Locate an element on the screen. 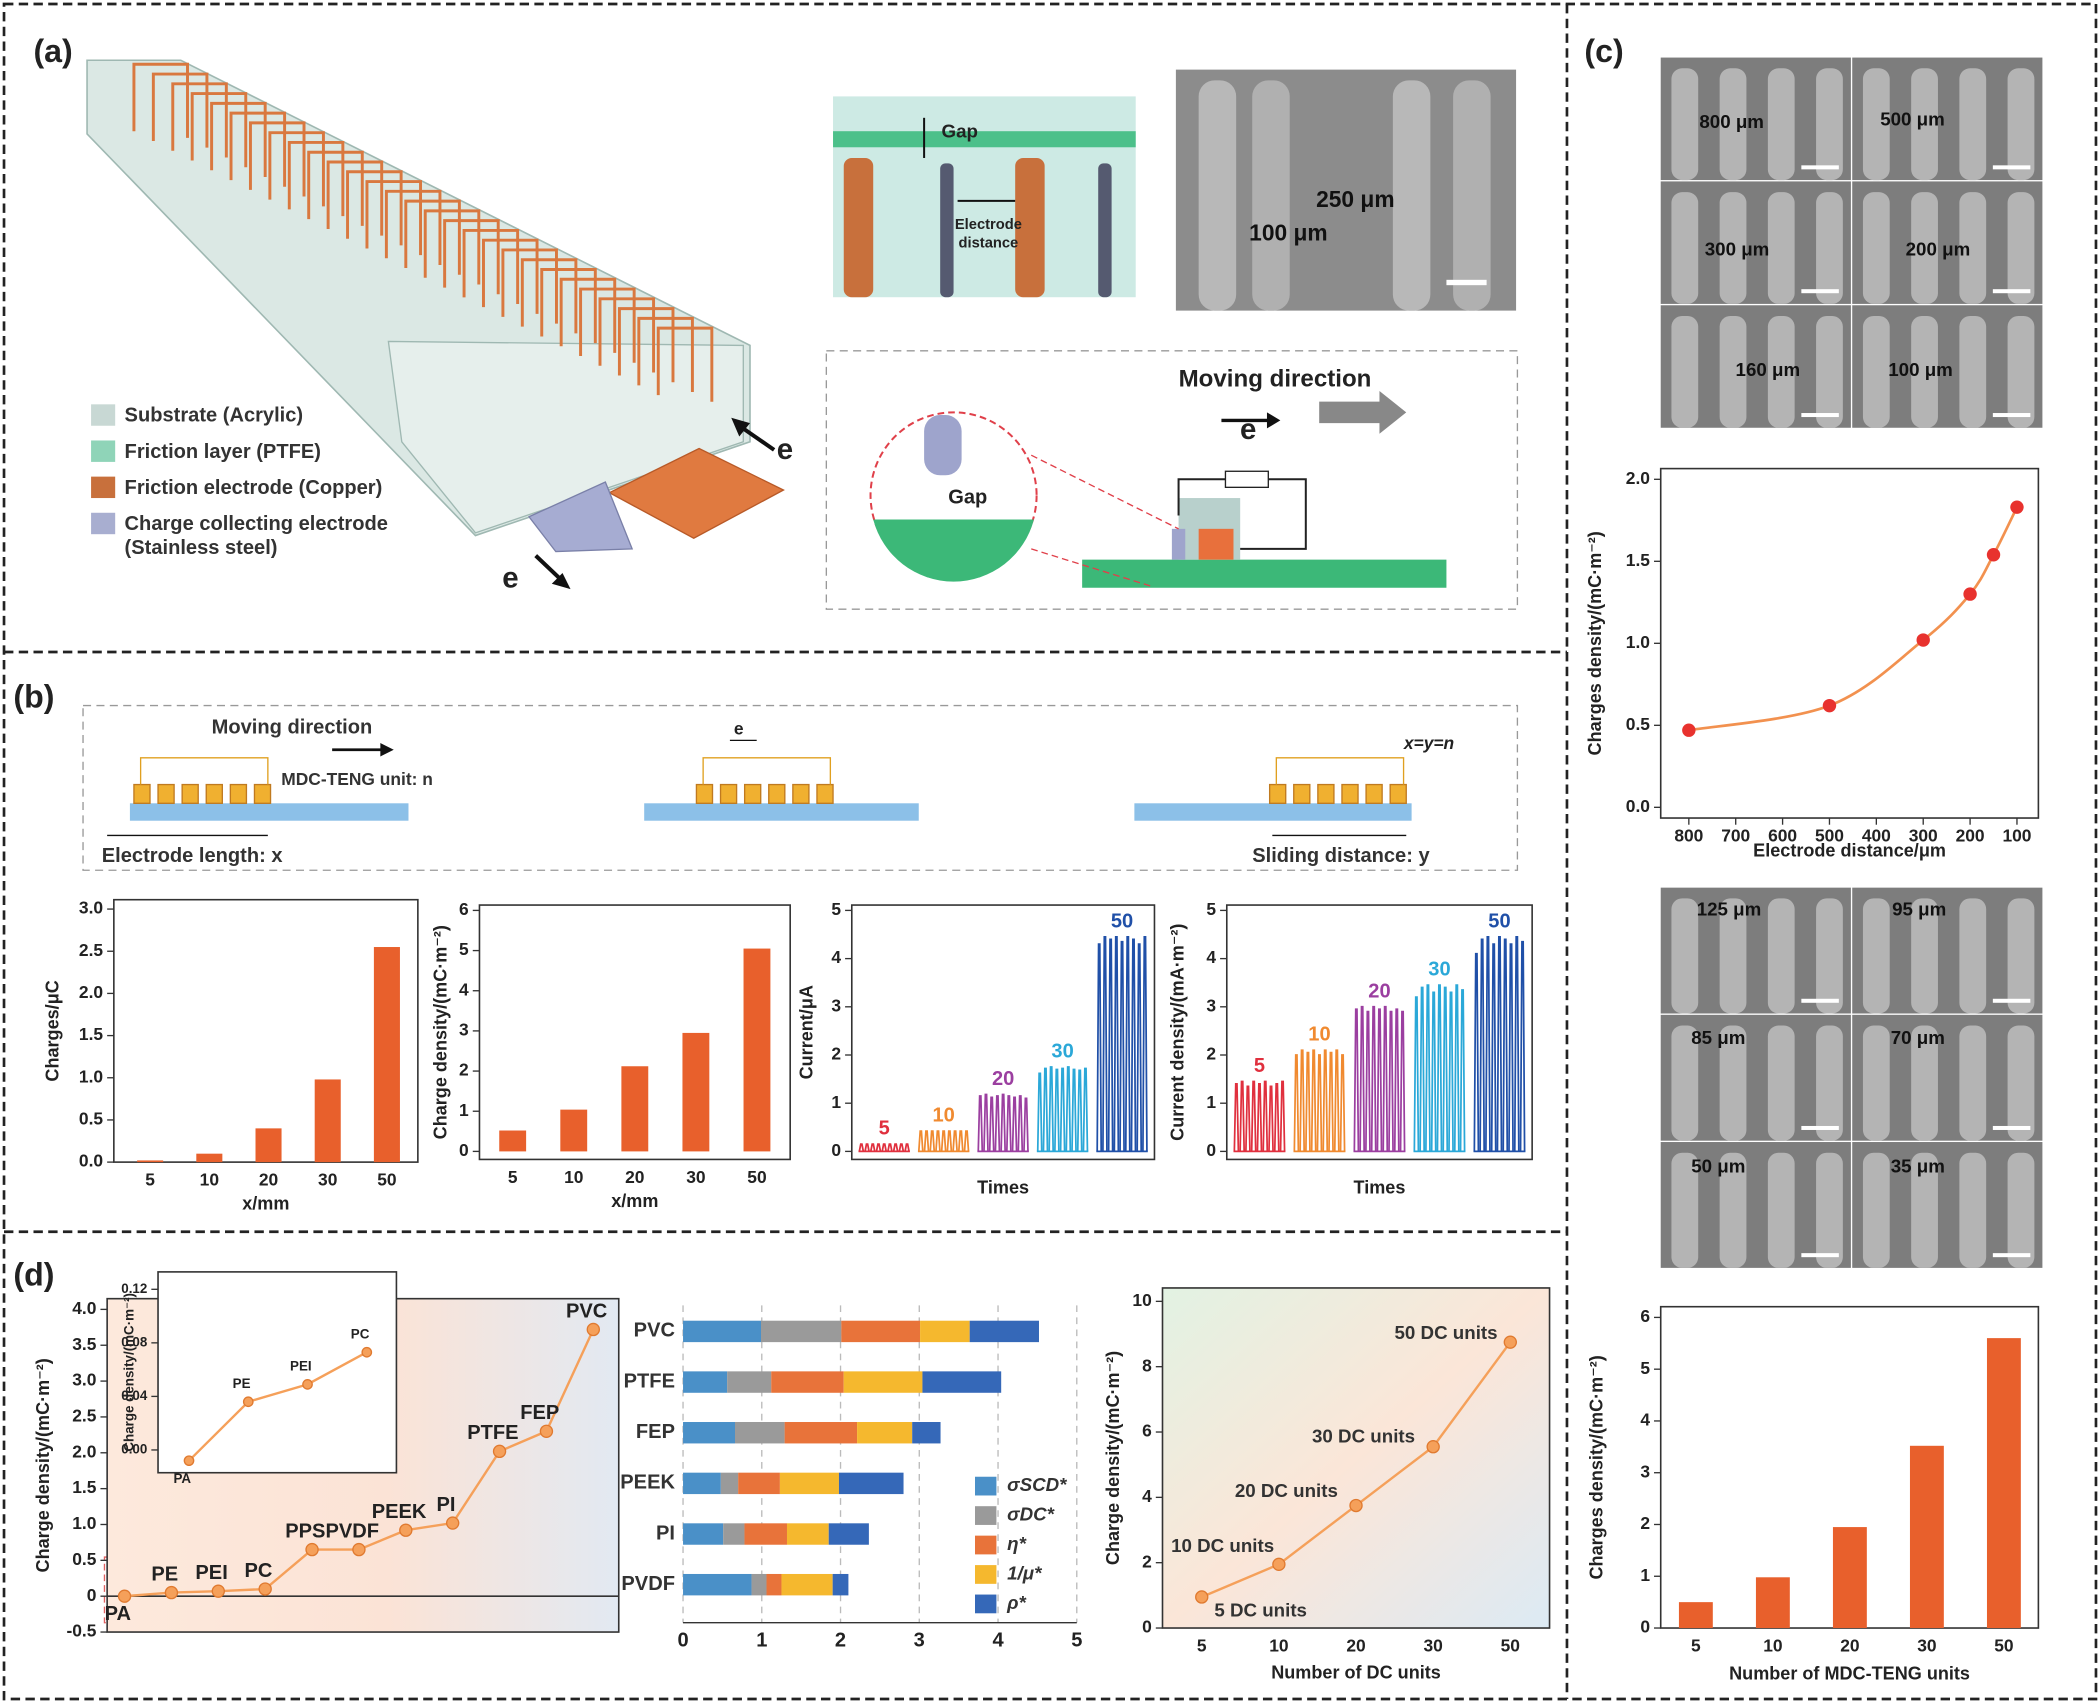 The image size is (2100, 1708). point-label: PVDF is located at coordinates (352, 1531).